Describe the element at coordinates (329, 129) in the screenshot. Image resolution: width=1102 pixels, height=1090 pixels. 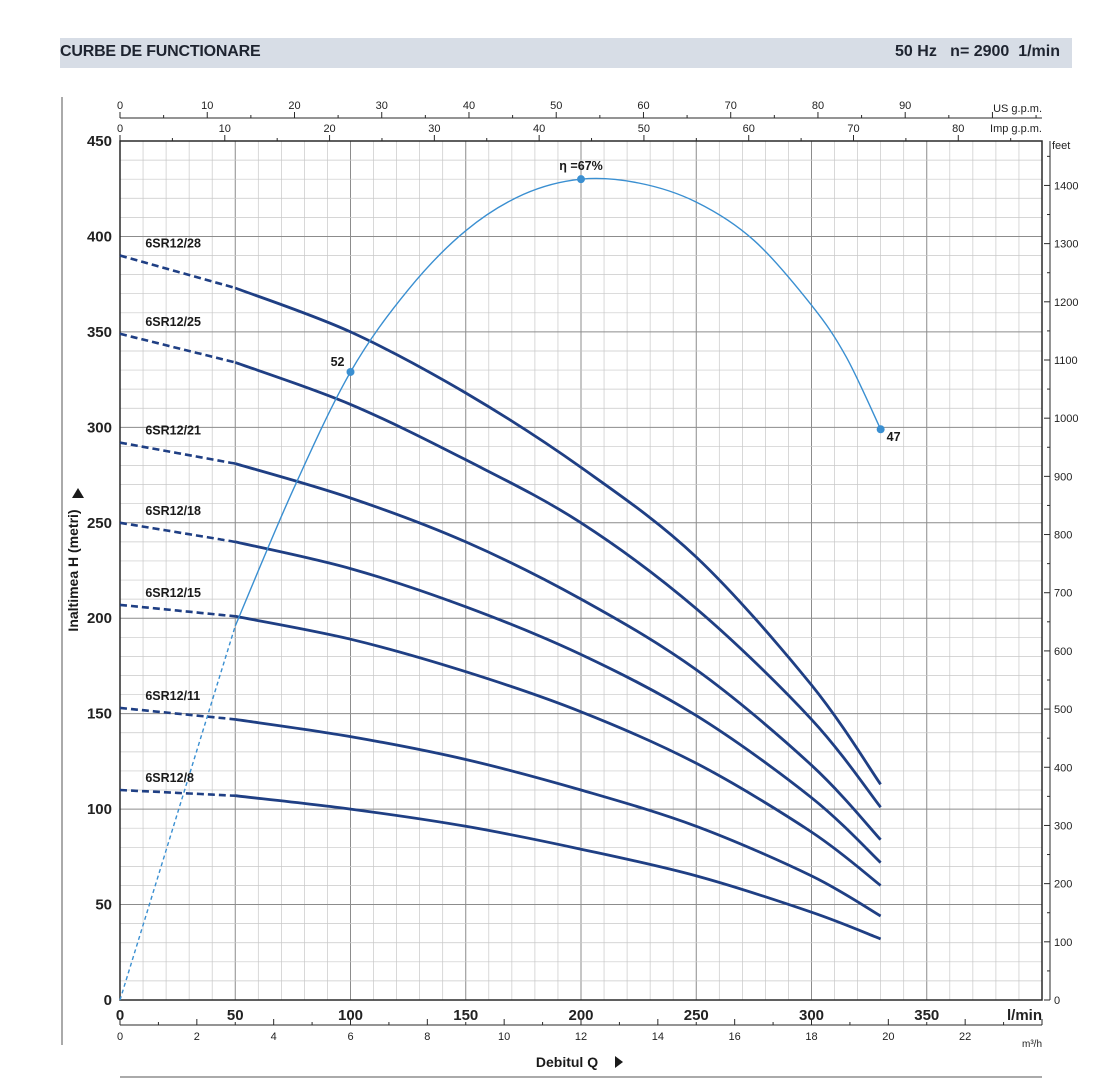
I see `imp-gpm-tick-label: 20` at that location.